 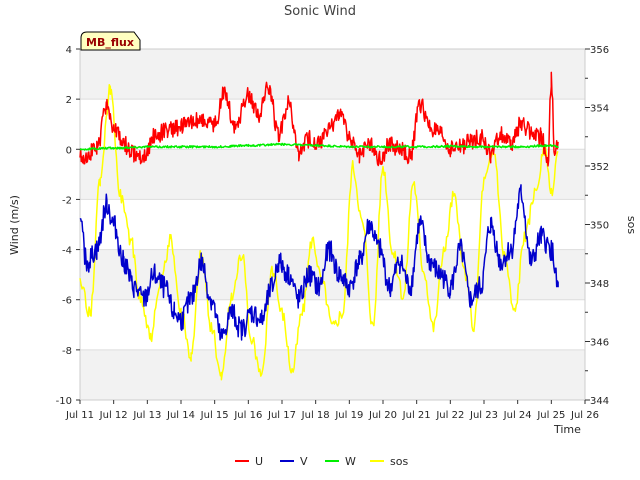 What do you see at coordinates (399, 461) in the screenshot?
I see `legend-label-sos: sos` at bounding box center [399, 461].